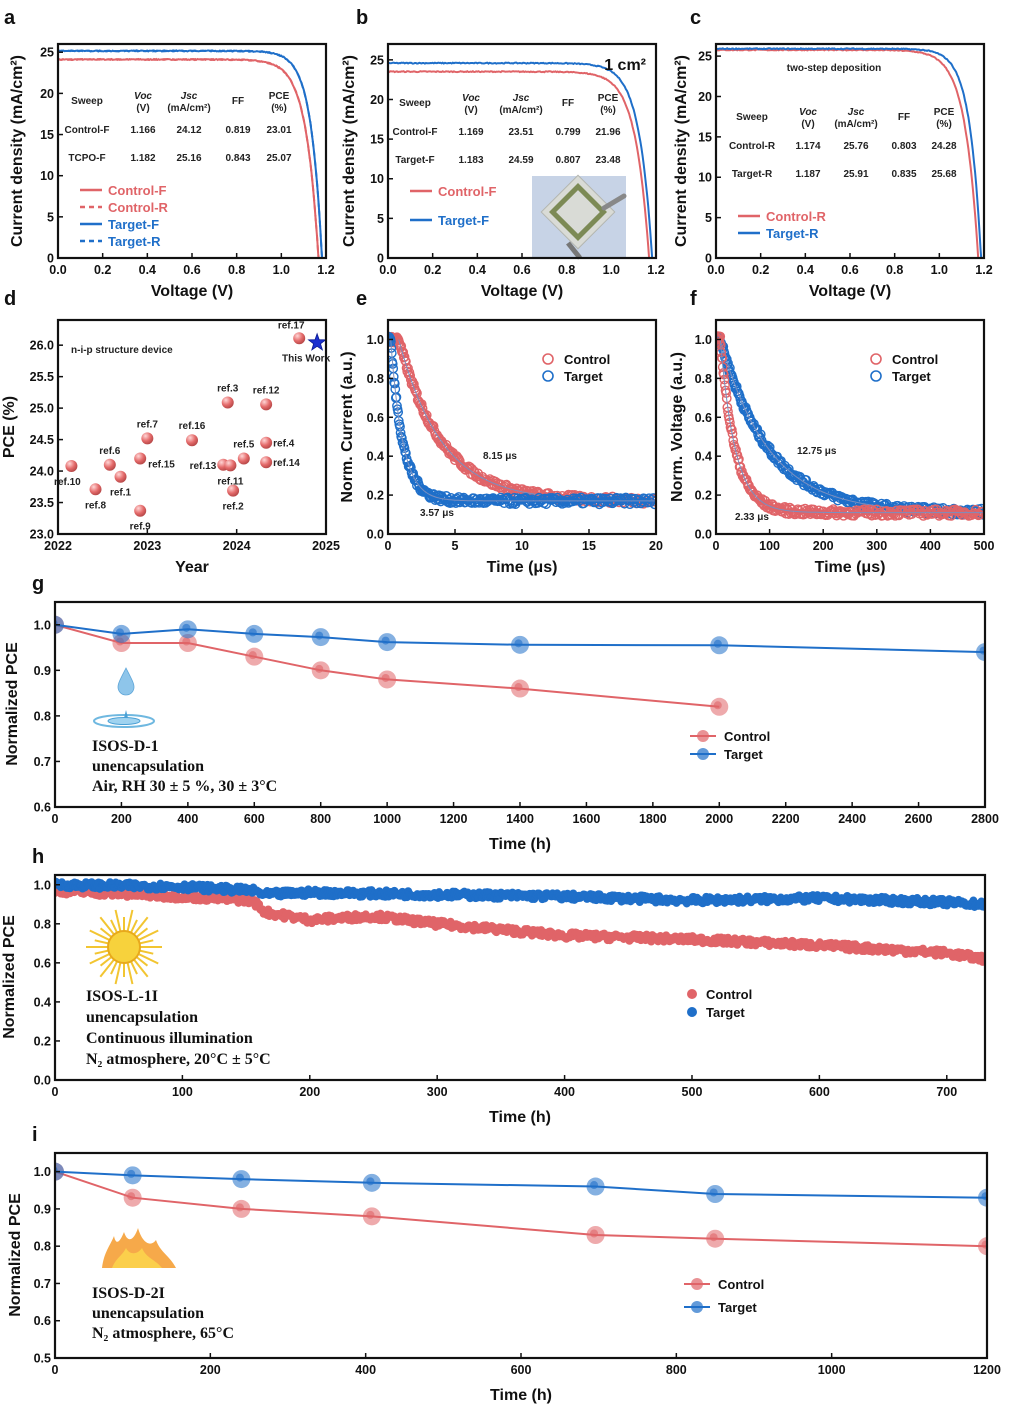 Image resolution: width=1024 pixels, height=1417 pixels. Describe the element at coordinates (414, 160) in the screenshot. I see `table-cell: Target-F` at that location.